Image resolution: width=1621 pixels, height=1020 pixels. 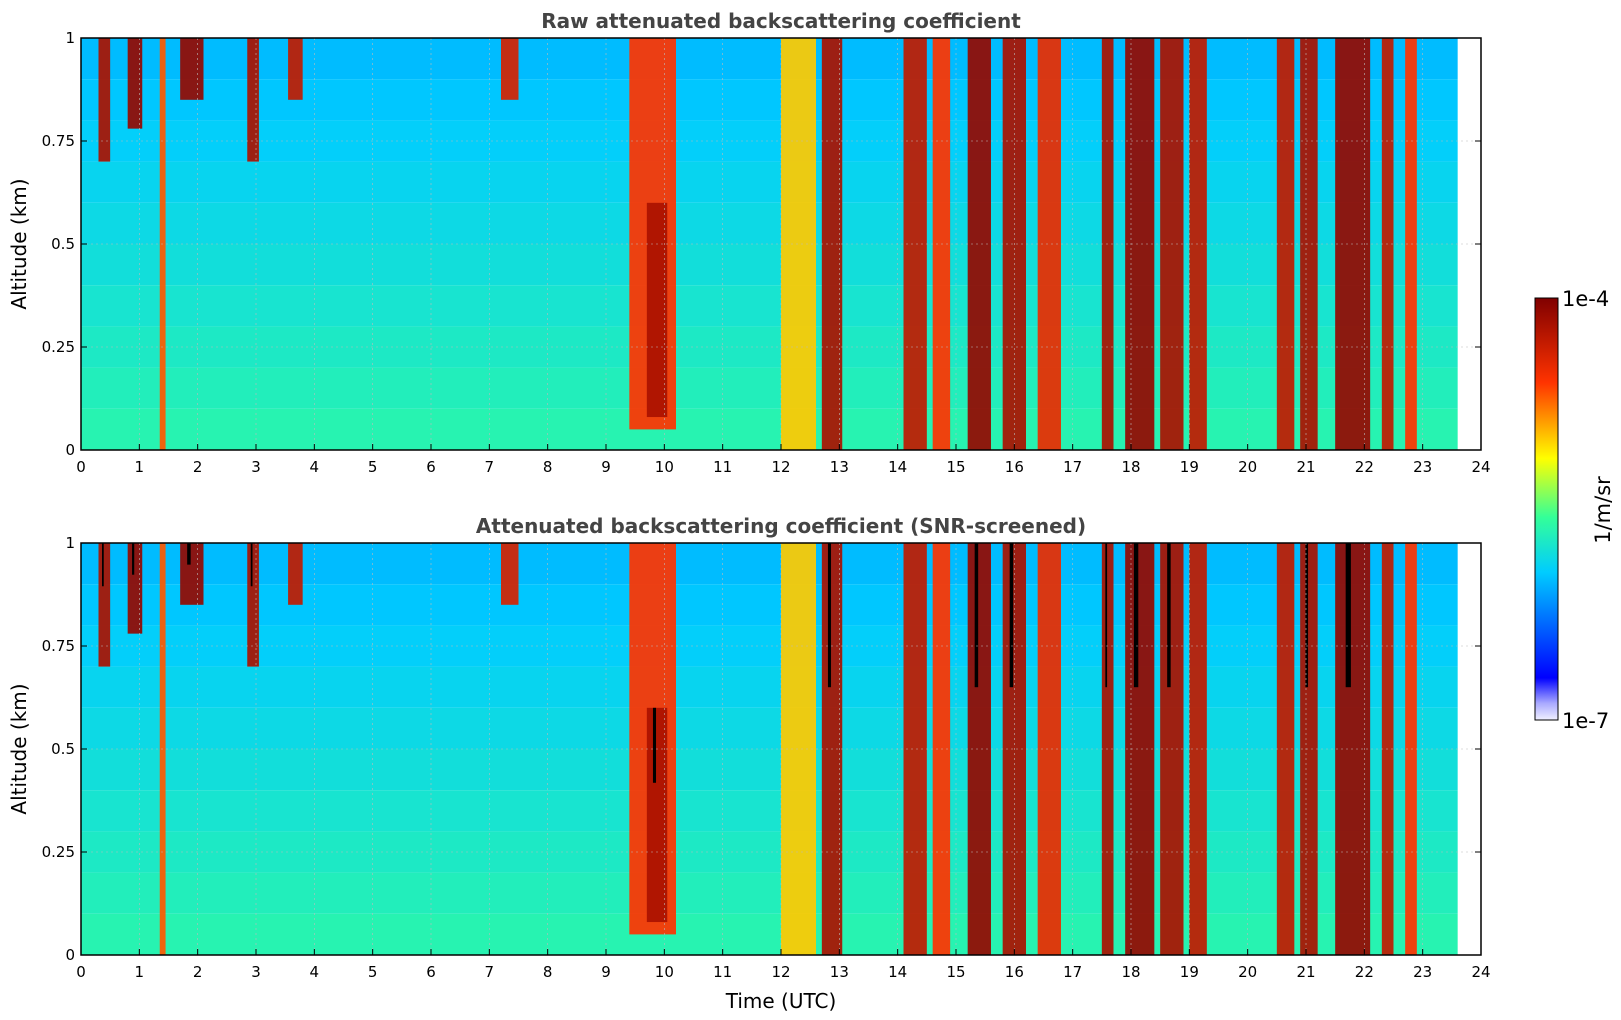 I want to click on colorbar-gradient, so click(x=1546, y=509).